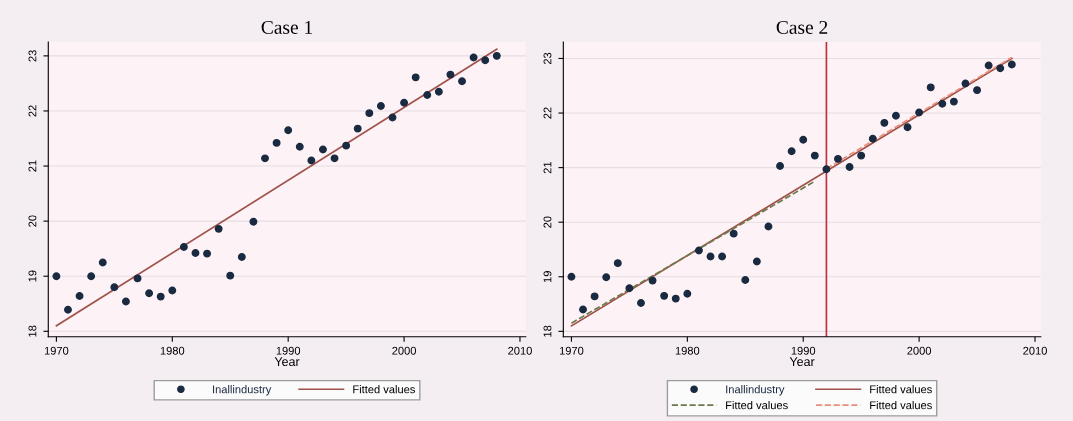  I want to click on x-tick-label: 2000, so click(919, 350).